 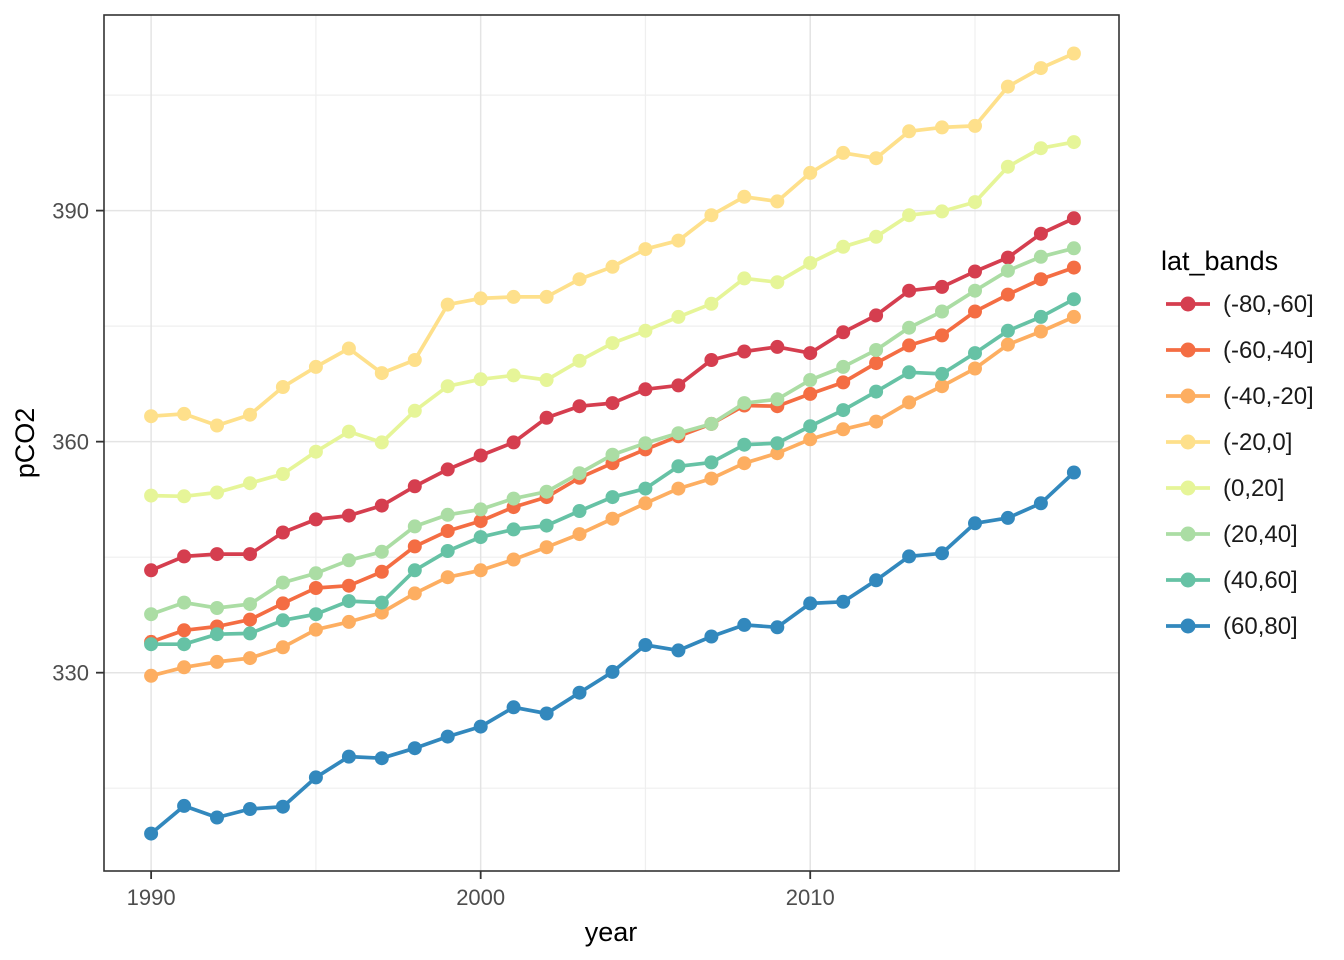 What do you see at coordinates (480, 897) in the screenshot?
I see `x-tick-label: 2000` at bounding box center [480, 897].